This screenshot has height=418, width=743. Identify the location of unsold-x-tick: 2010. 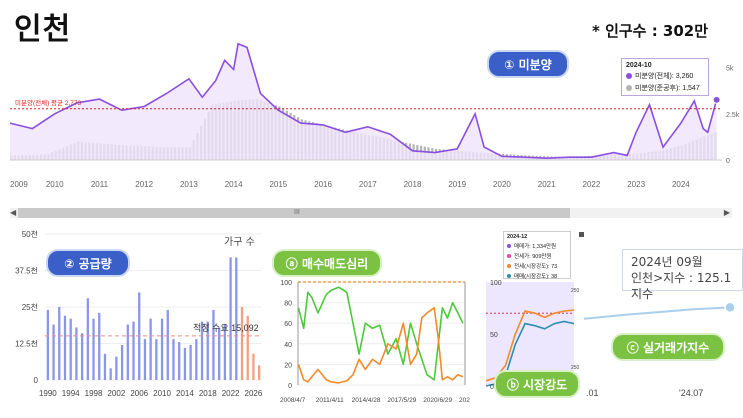
(55, 184).